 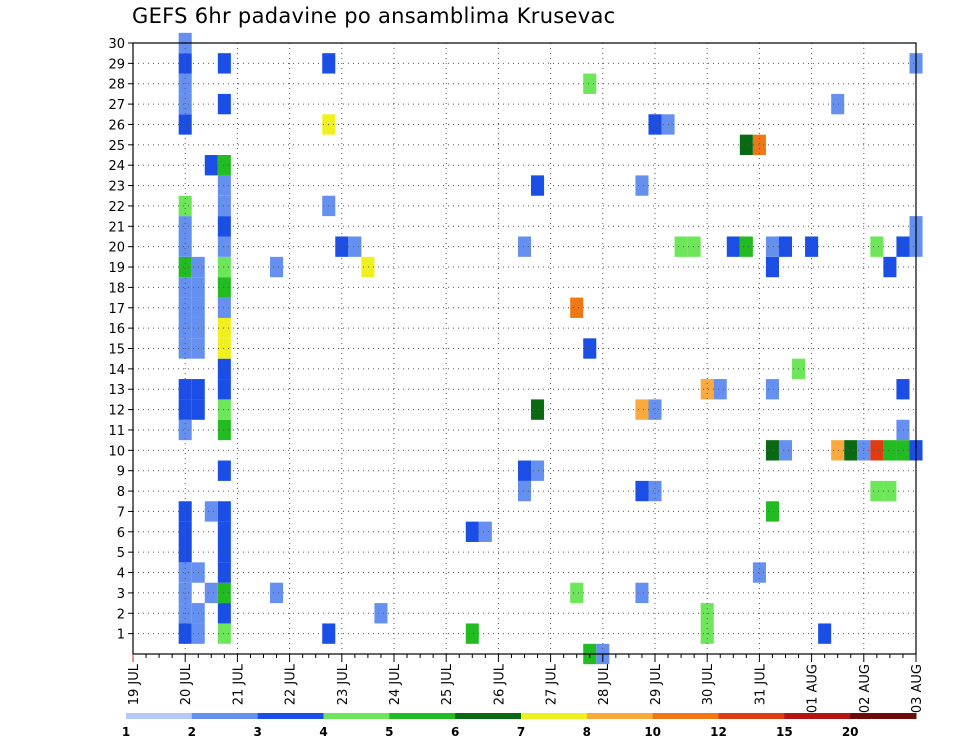 What do you see at coordinates (116, 370) in the screenshot?
I see `y-tick-label: 14` at bounding box center [116, 370].